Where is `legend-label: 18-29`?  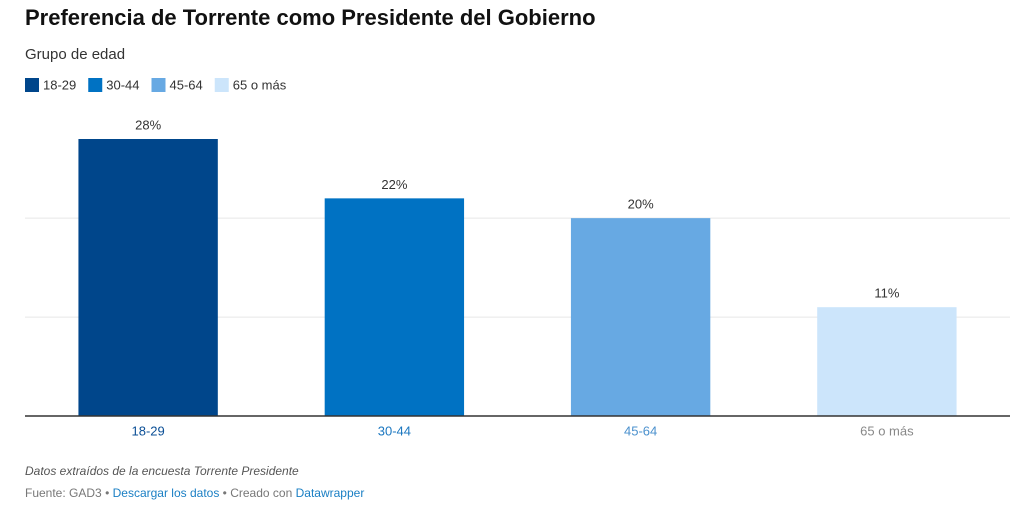
legend-label: 18-29 is located at coordinates (59, 84).